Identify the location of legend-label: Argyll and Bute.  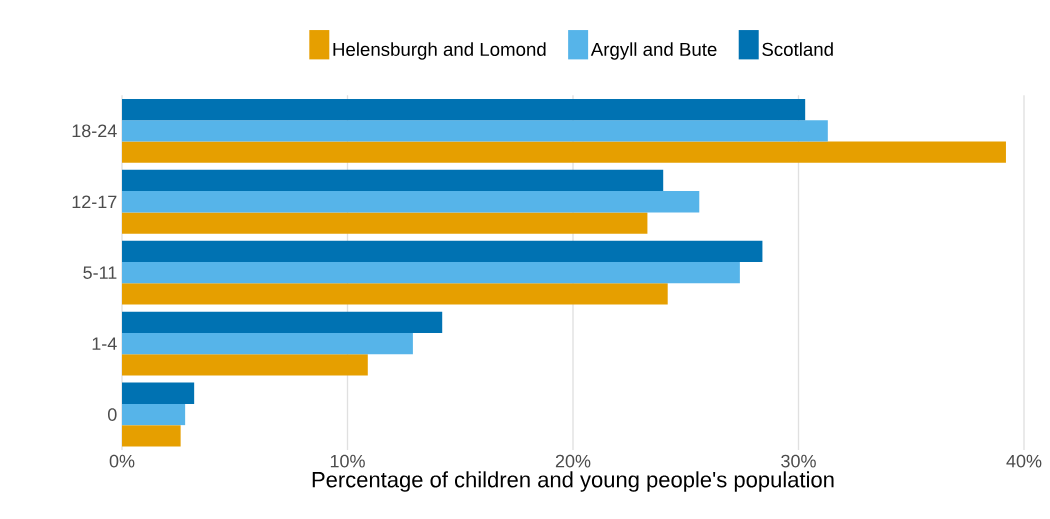
(653, 51).